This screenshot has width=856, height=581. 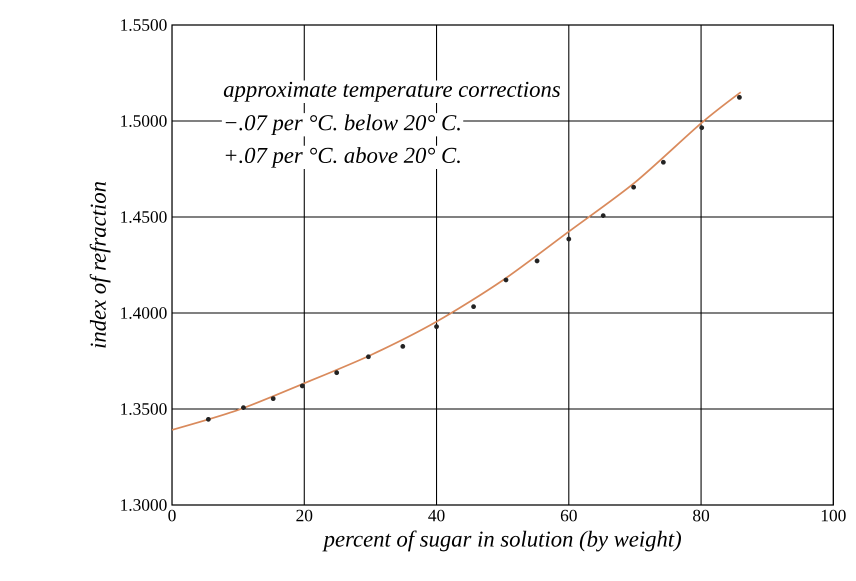 What do you see at coordinates (144, 121) in the screenshot?
I see `y-tick-label: 1.5000` at bounding box center [144, 121].